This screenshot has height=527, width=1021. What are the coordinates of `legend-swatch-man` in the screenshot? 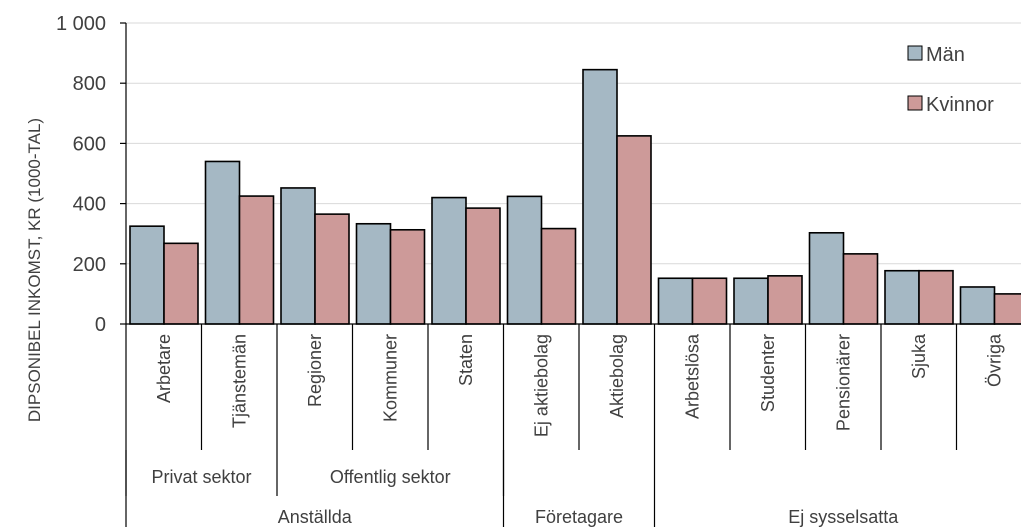 It's located at (915, 53).